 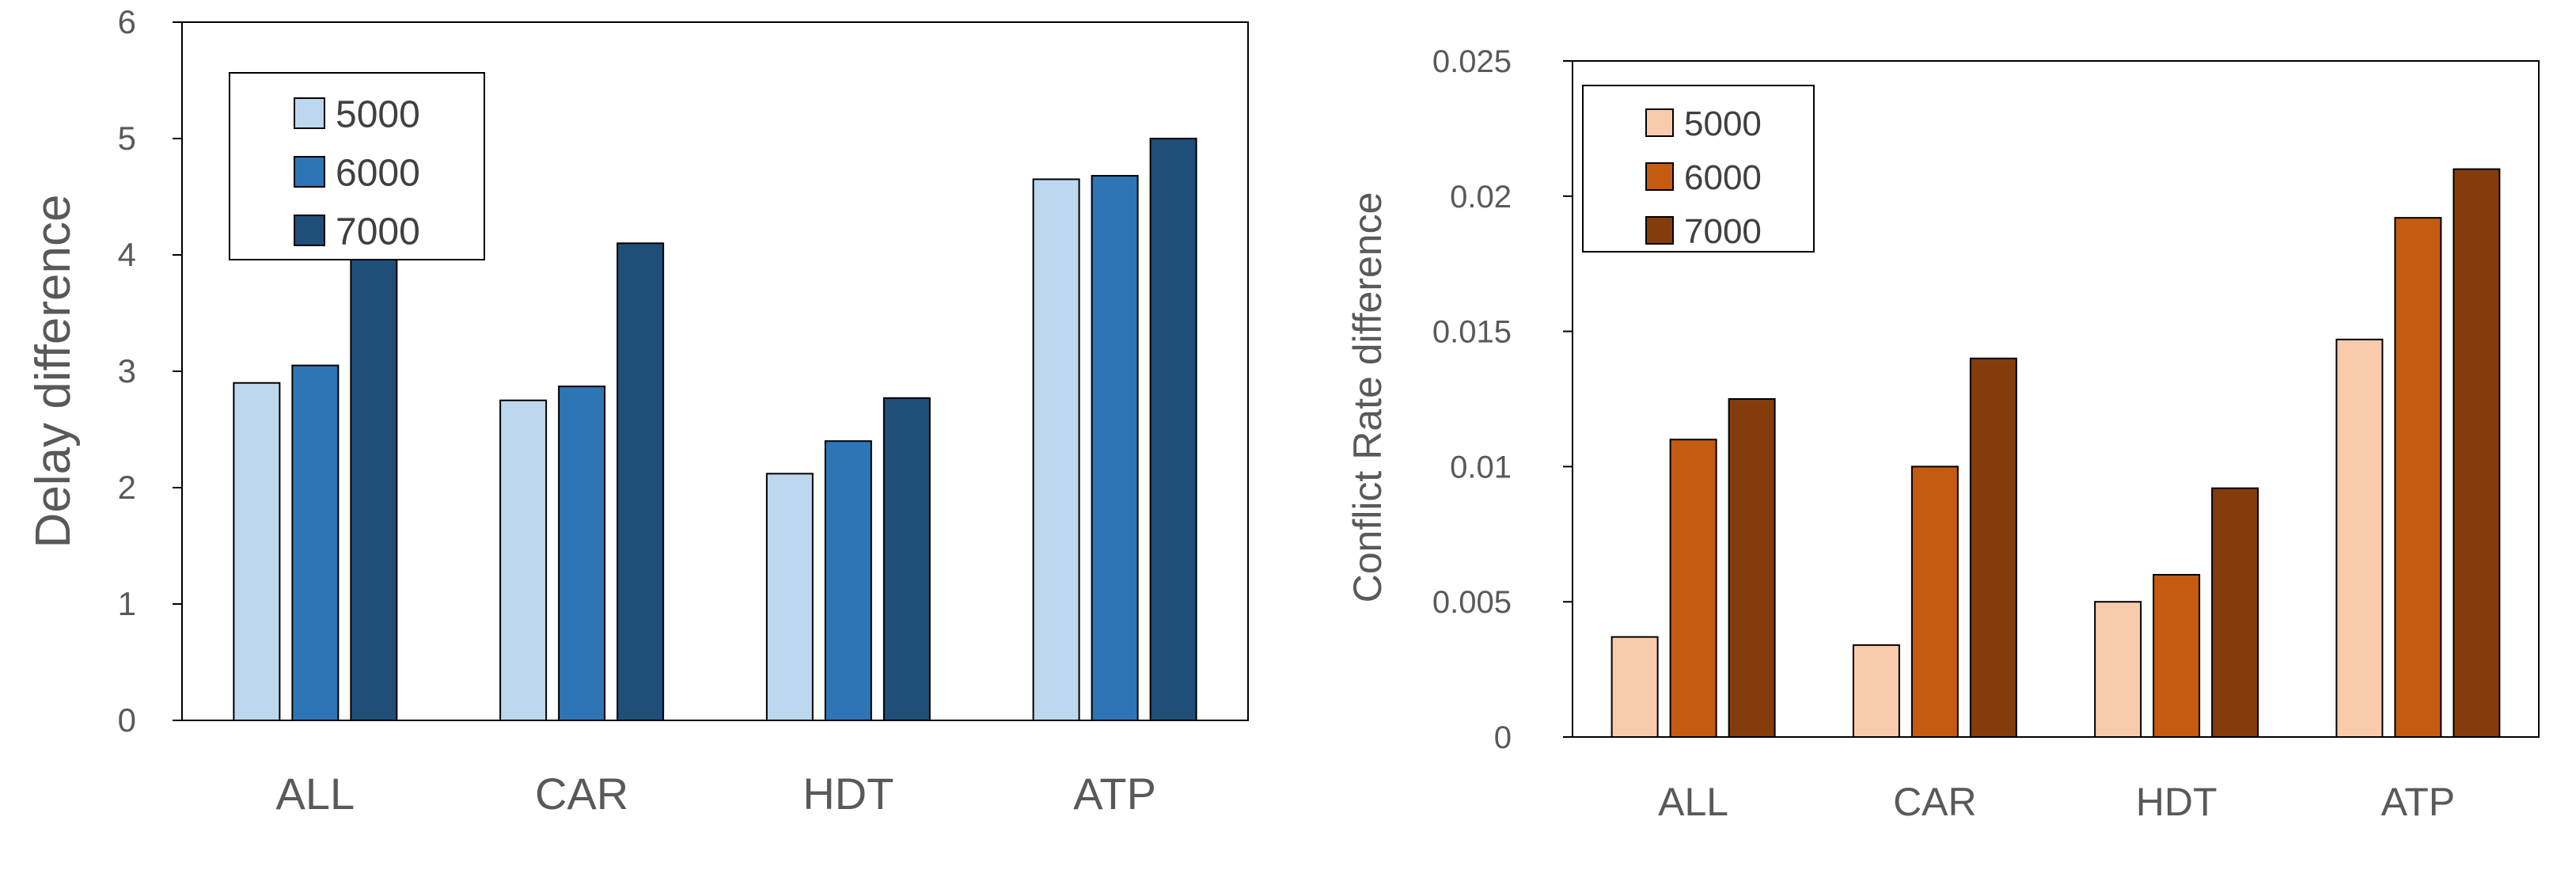 What do you see at coordinates (1481, 467) in the screenshot?
I see `y-tick-label: 0.01` at bounding box center [1481, 467].